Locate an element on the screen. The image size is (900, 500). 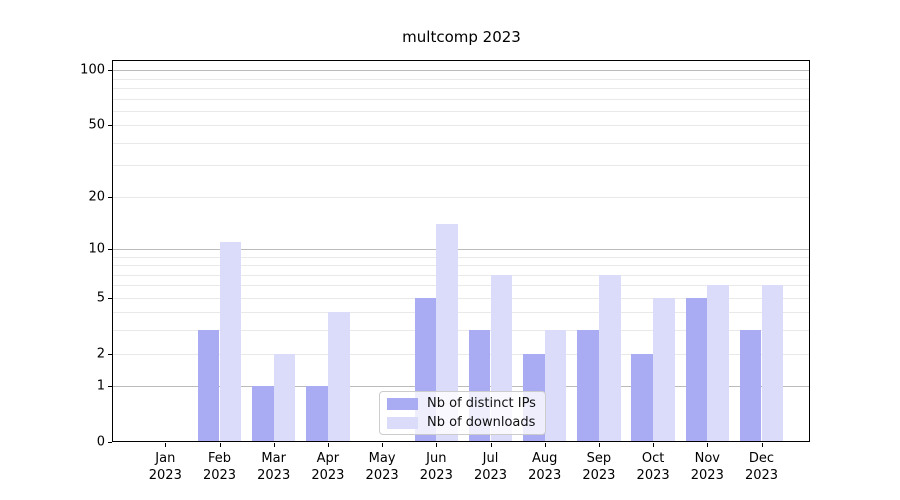
x-tick-label: Apr 2023 is located at coordinates (328, 467).